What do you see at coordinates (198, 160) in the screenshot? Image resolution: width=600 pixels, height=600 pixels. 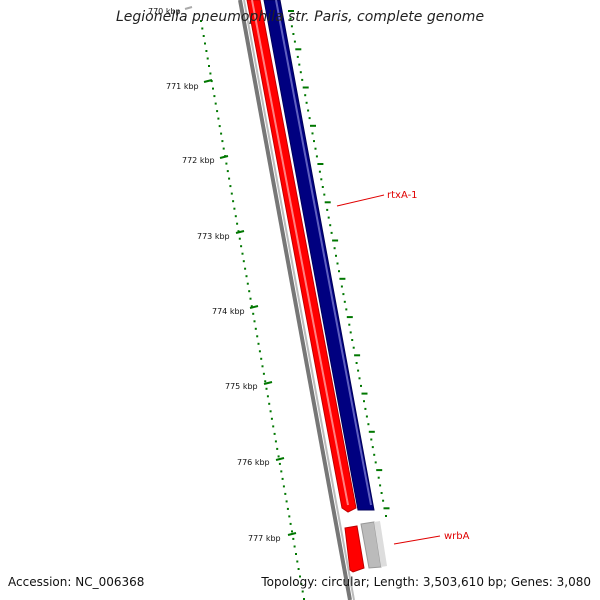 I see `tick-label-772: 772 kbp` at bounding box center [198, 160].